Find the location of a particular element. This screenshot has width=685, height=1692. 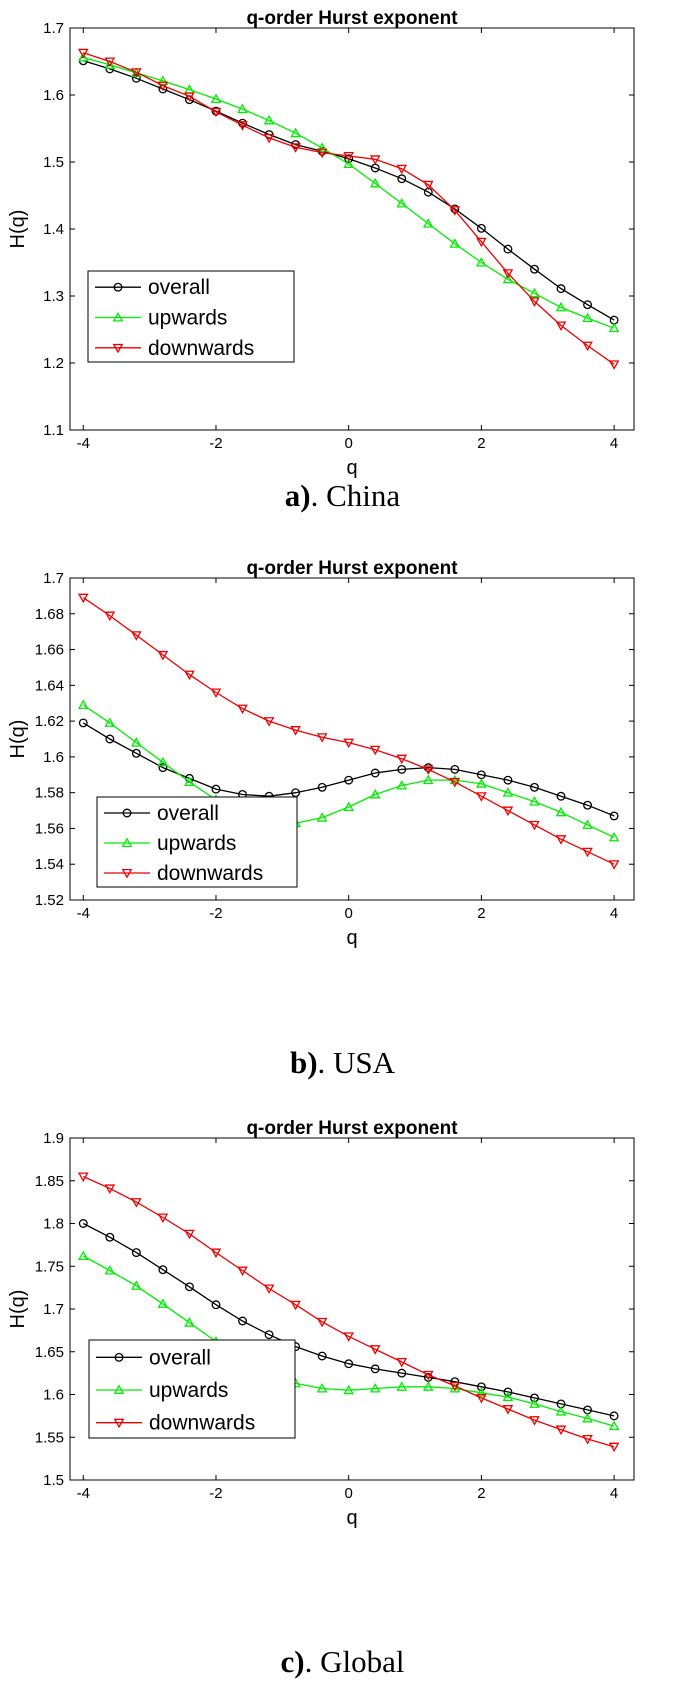

series-line-downwards is located at coordinates (349, 1311).